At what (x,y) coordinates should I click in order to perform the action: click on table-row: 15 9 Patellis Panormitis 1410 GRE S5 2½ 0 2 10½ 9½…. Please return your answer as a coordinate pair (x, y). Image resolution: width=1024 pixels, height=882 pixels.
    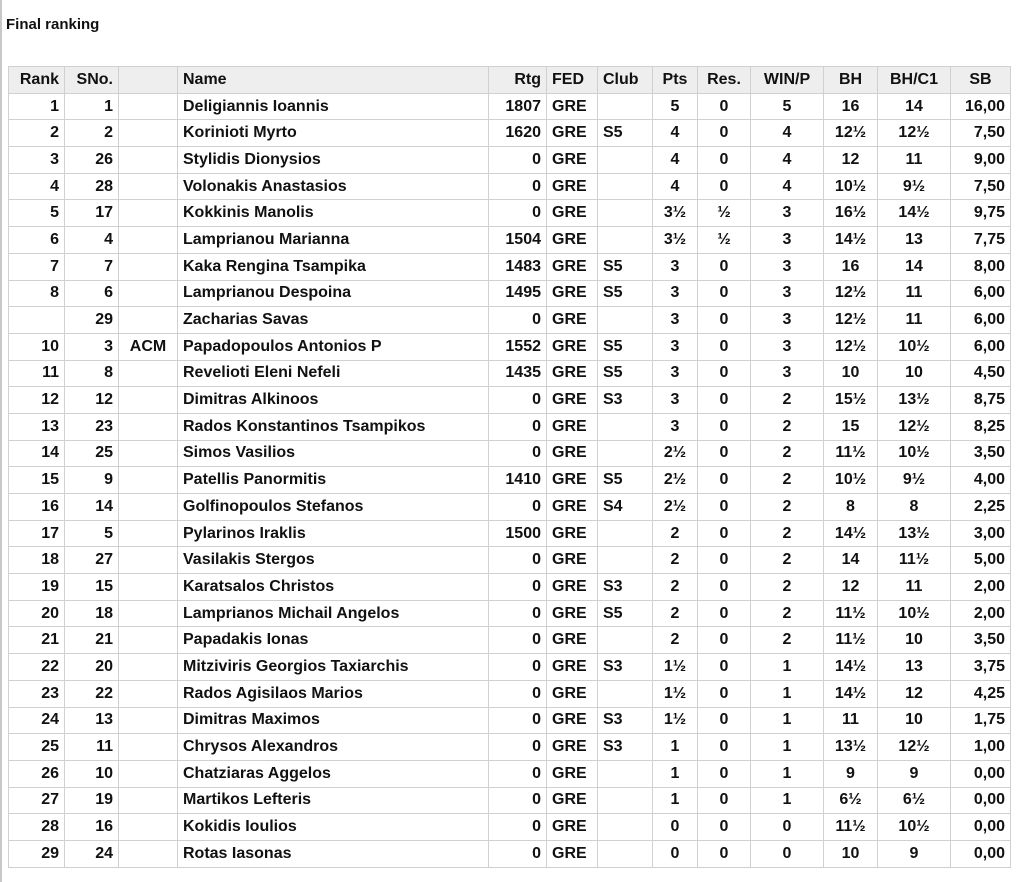
    Looking at the image, I should click on (509, 480).